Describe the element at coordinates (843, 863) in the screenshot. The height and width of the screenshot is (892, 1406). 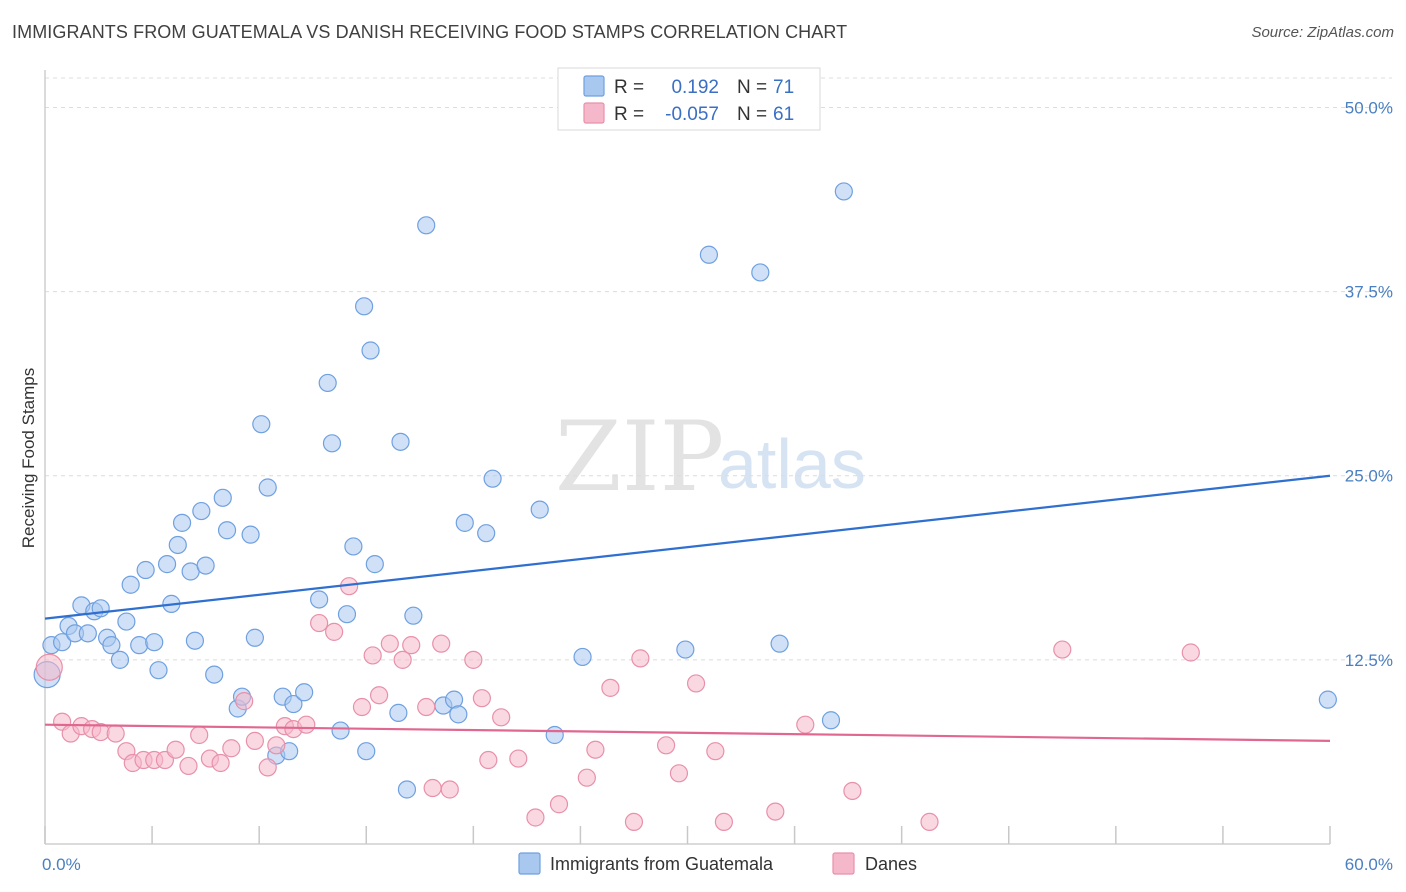
I see `series-legend-swatch-danes` at that location.